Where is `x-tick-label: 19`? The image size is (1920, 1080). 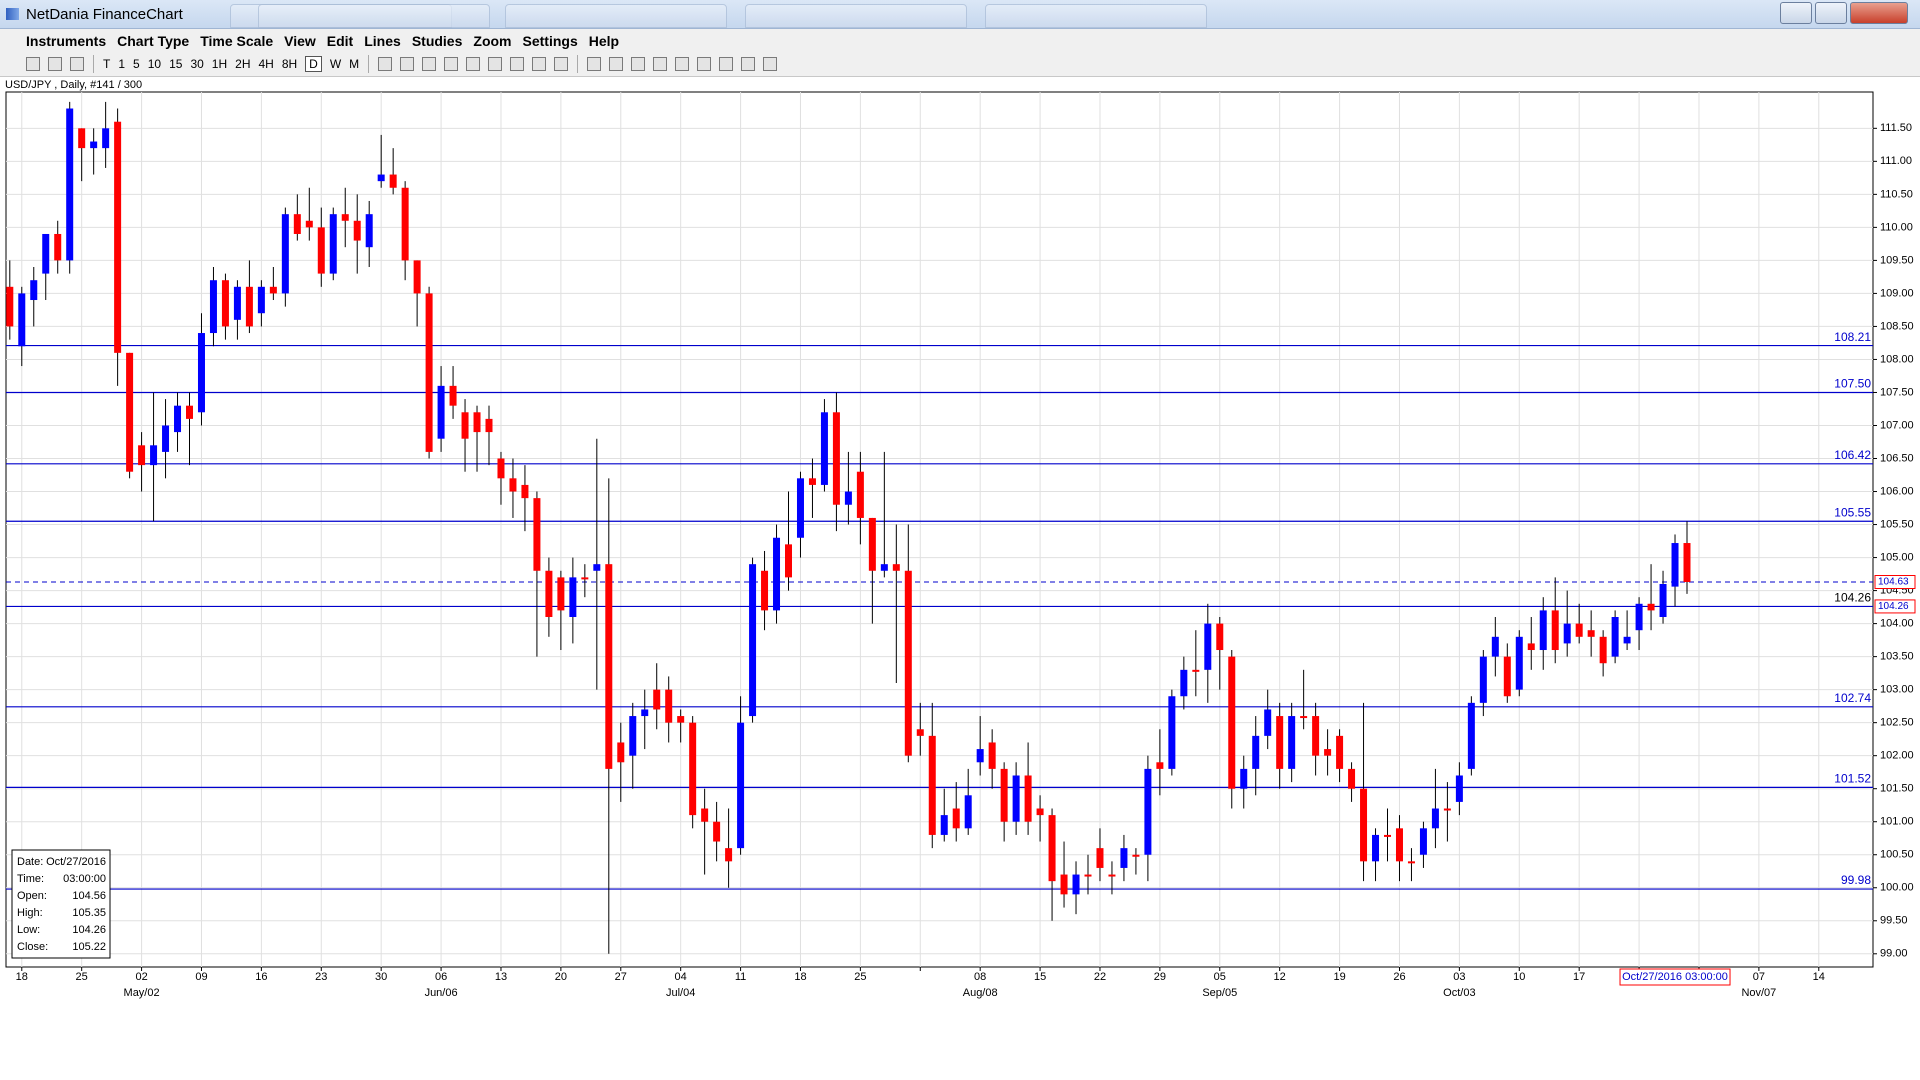 x-tick-label: 19 is located at coordinates (1339, 977).